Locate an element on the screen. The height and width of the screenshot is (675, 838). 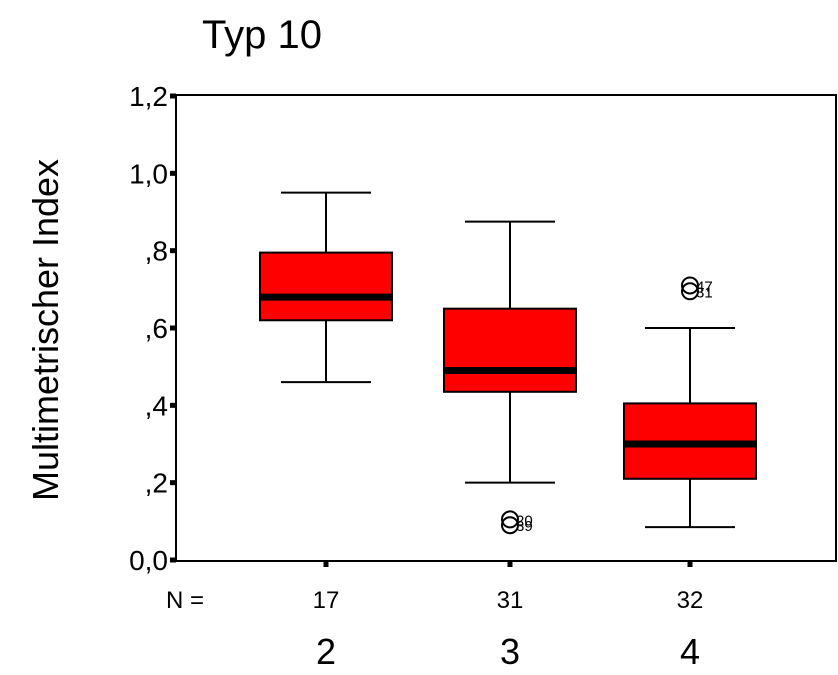
y-tick-label: ,2 is located at coordinates (156, 483).